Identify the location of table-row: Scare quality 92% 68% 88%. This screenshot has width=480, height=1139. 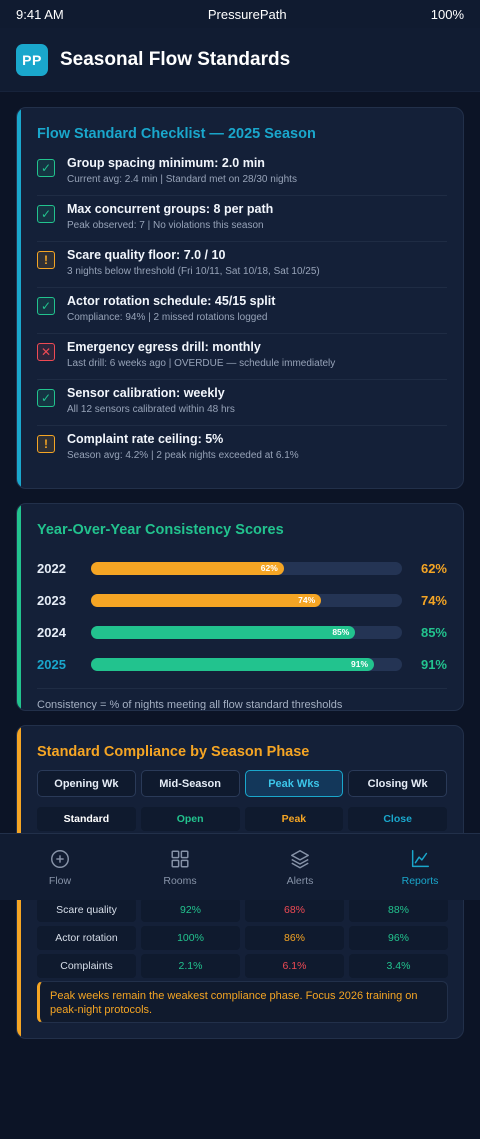
(242, 910).